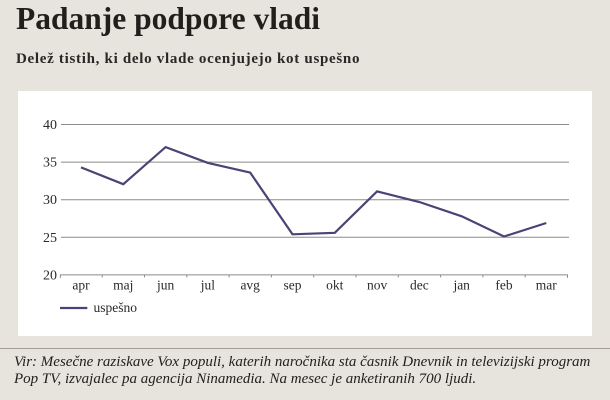 Image resolution: width=610 pixels, height=400 pixels. What do you see at coordinates (81, 285) in the screenshot?
I see `svg-text: apr` at bounding box center [81, 285].